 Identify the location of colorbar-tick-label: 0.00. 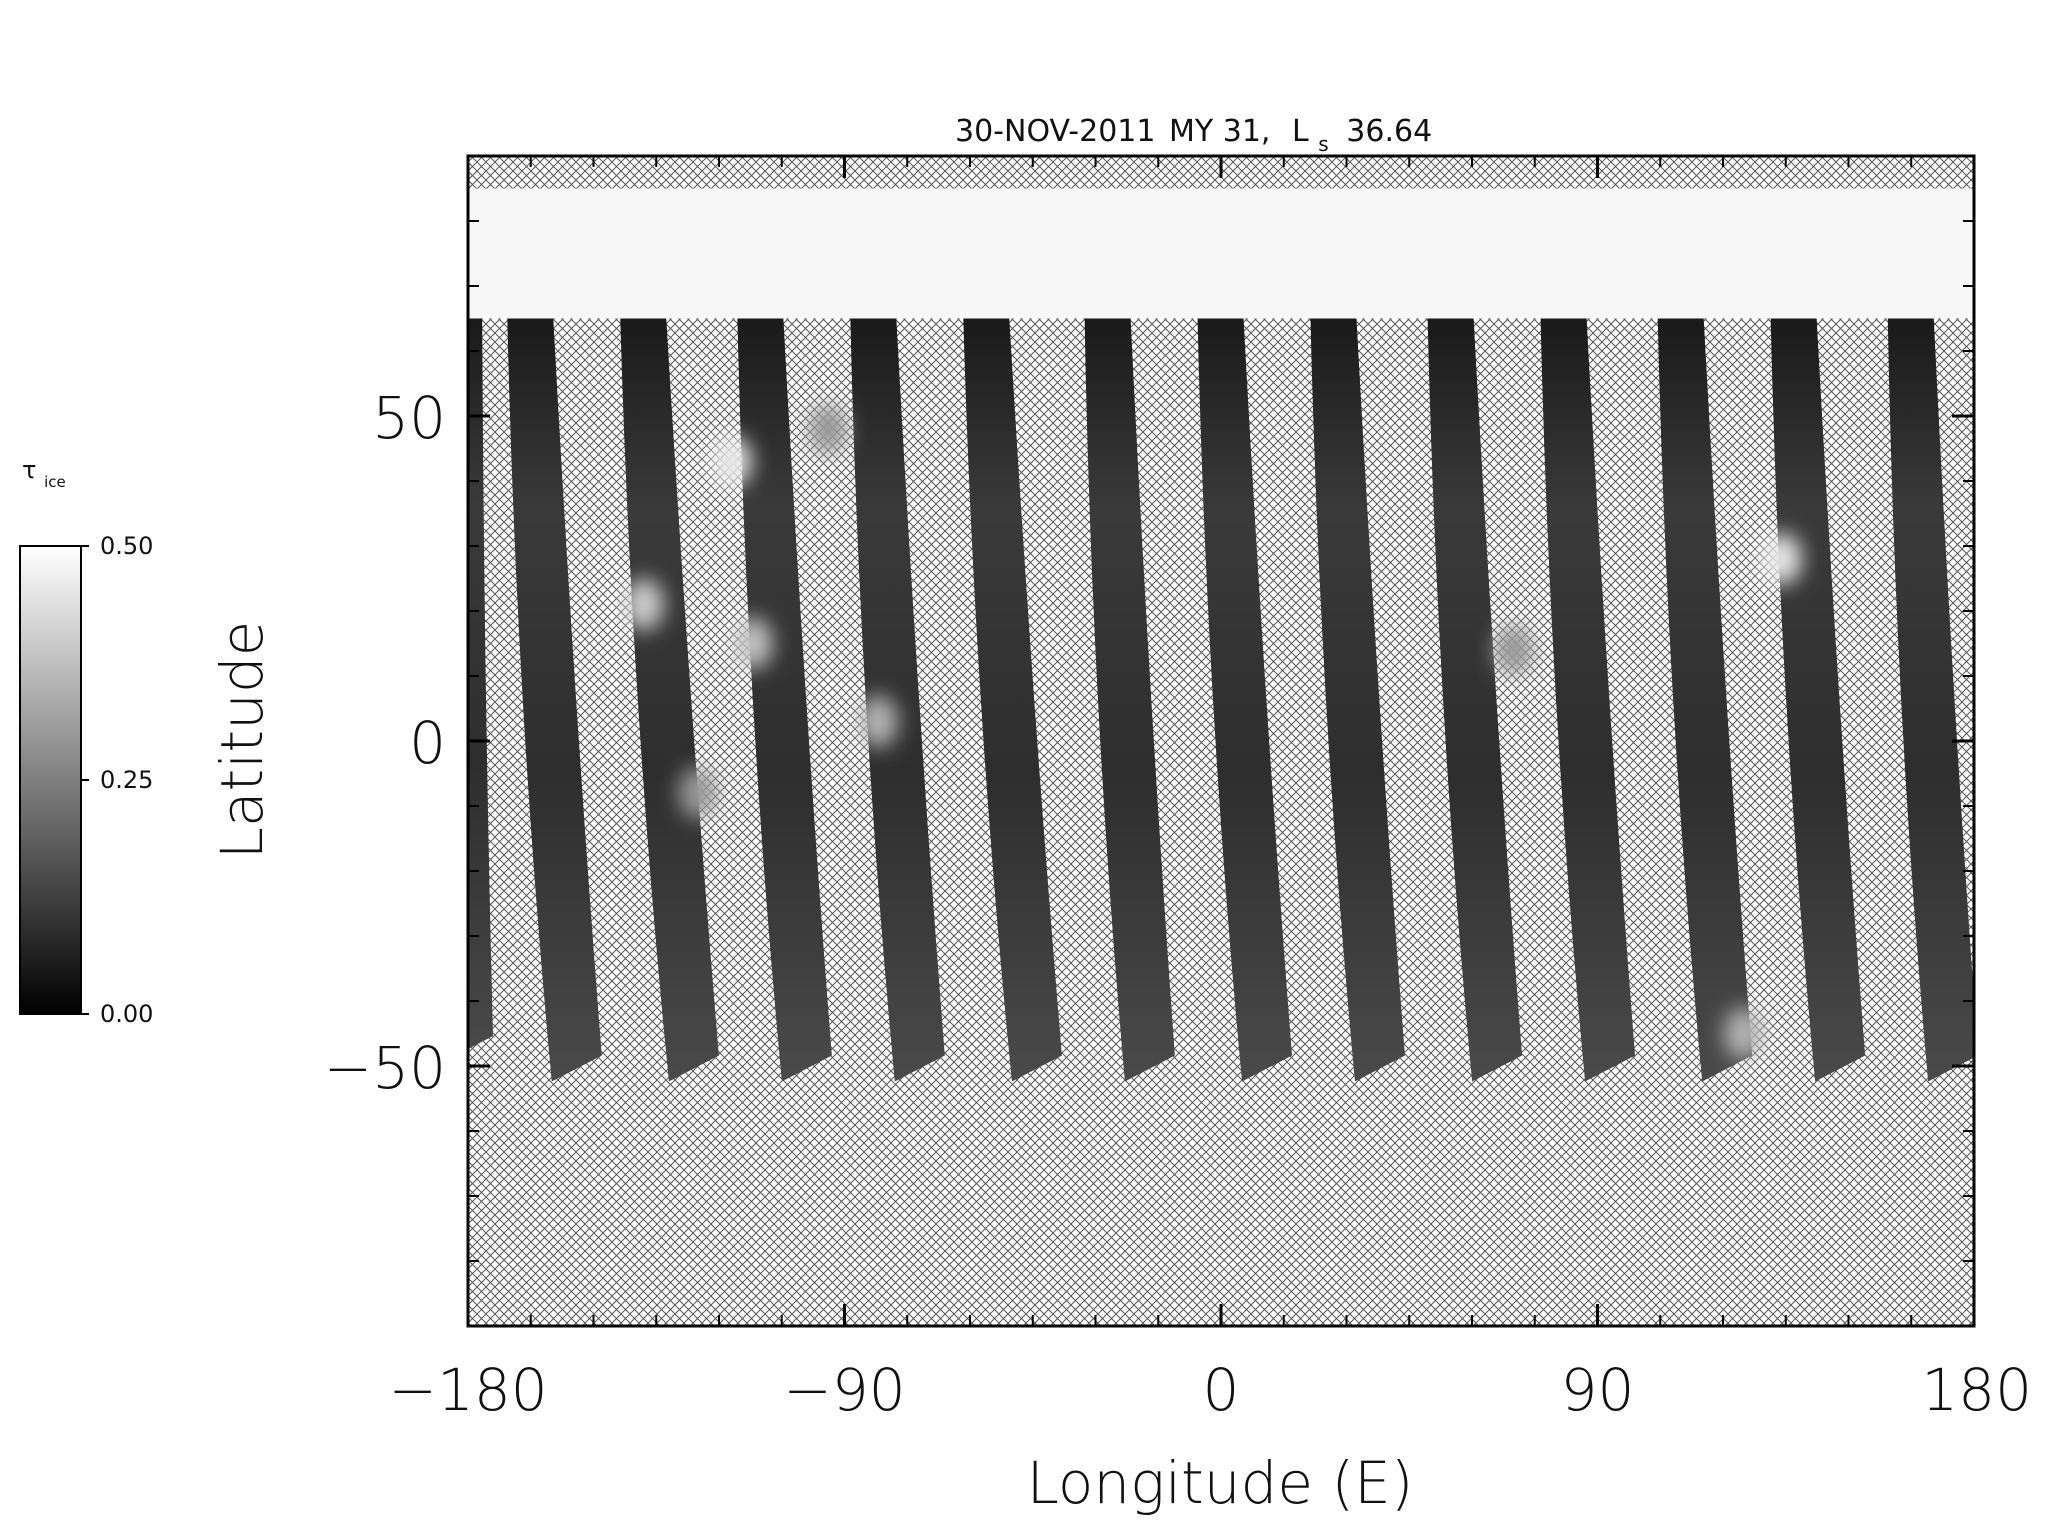
(126, 1014).